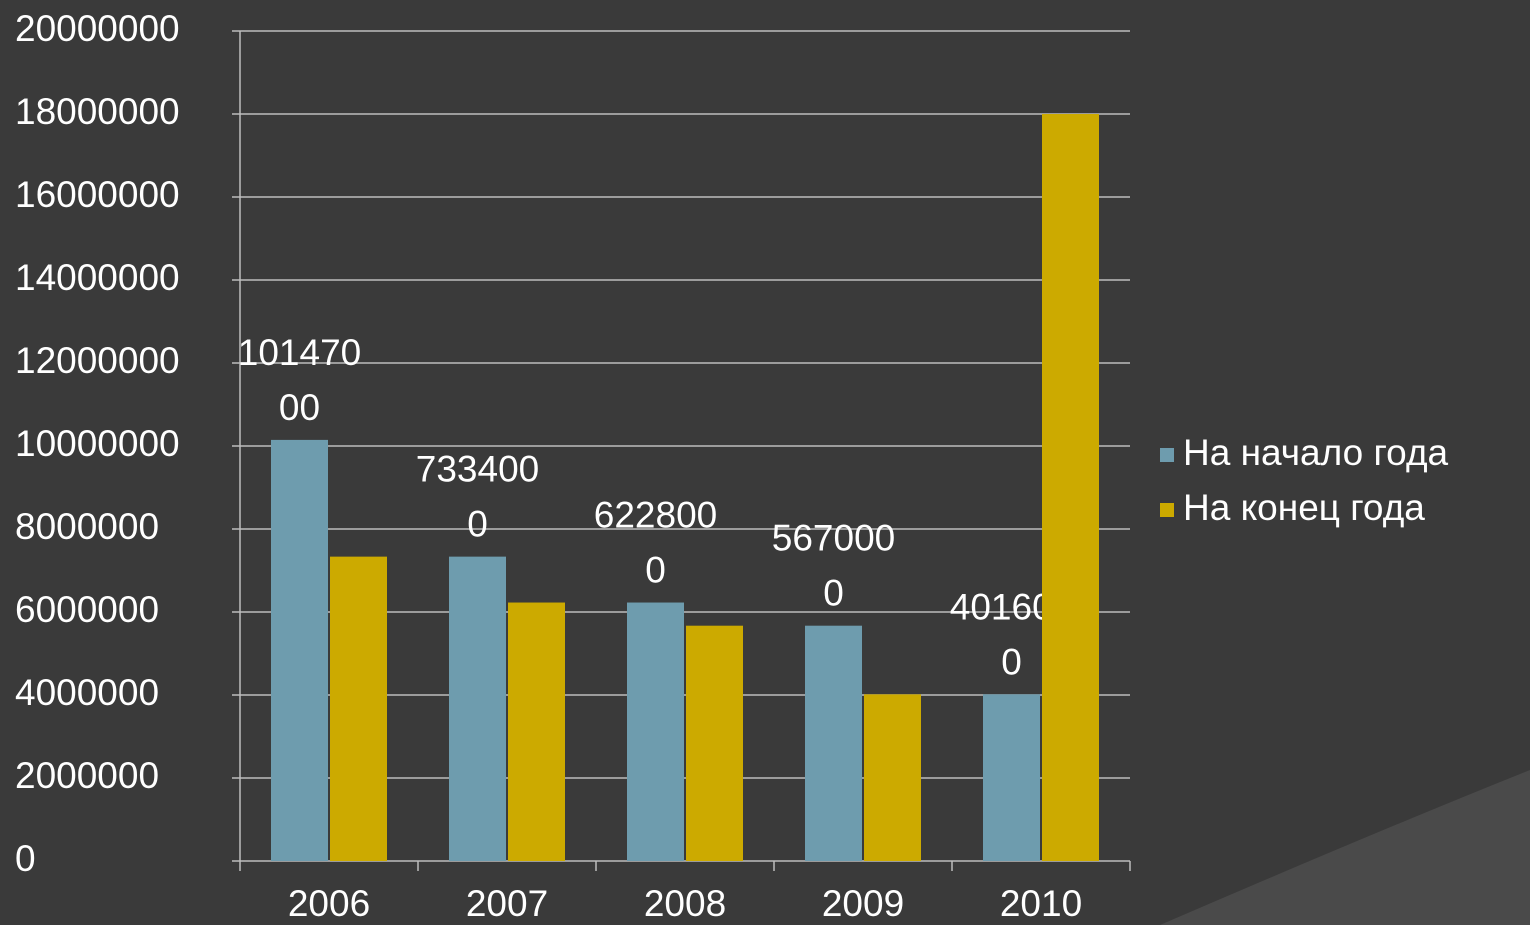 The width and height of the screenshot is (1530, 925). I want to click on data-label-line: 567000, so click(833, 537).